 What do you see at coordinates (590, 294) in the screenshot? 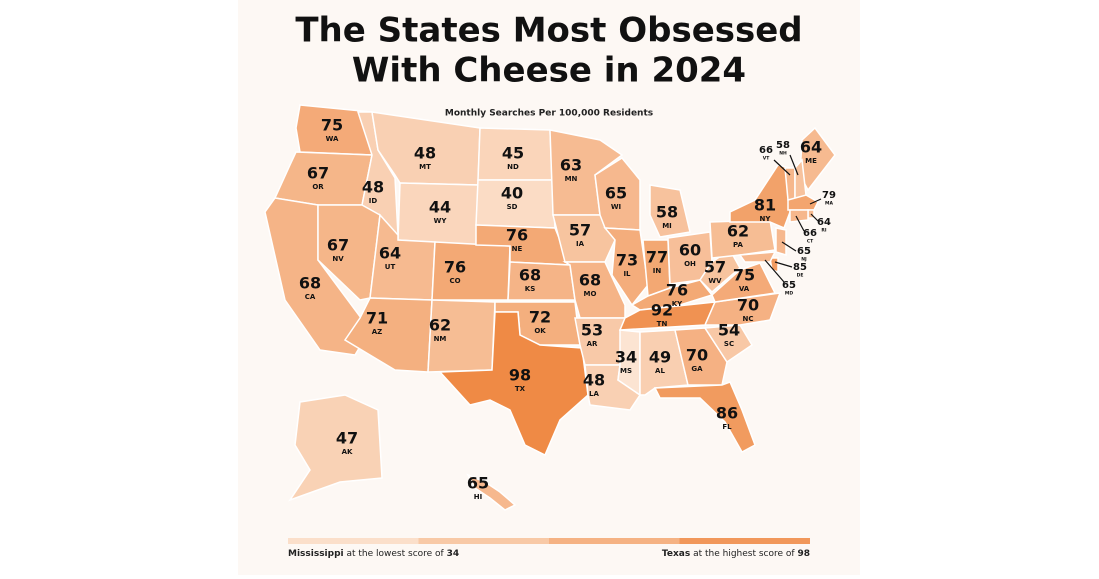
I see `state-abbr: MO` at bounding box center [590, 294].